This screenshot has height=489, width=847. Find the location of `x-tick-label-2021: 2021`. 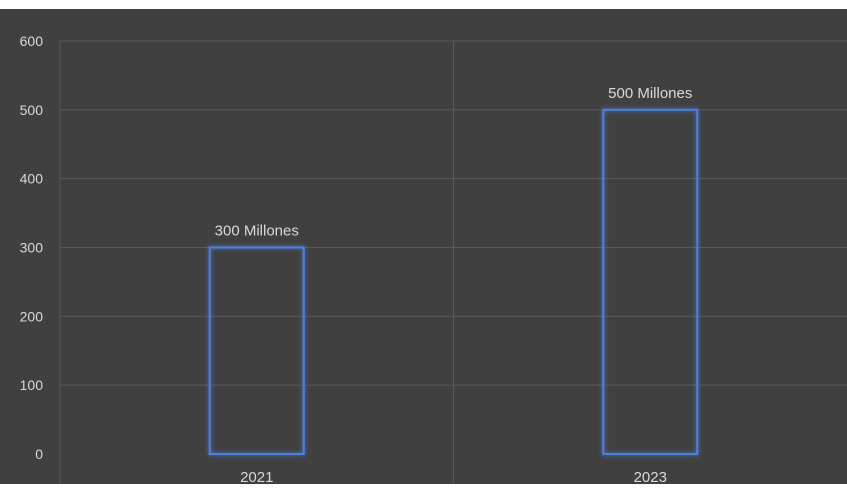

x-tick-label-2021: 2021 is located at coordinates (256, 476).